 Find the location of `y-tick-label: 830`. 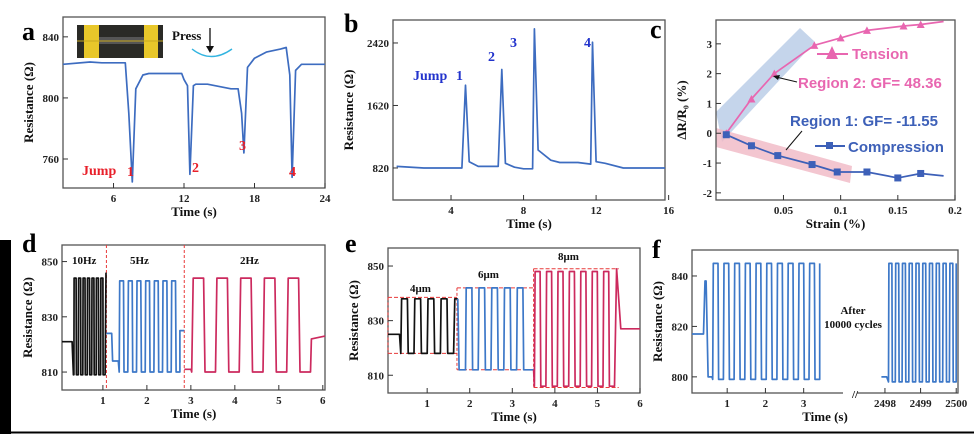

y-tick-label: 830 is located at coordinates (50, 318).